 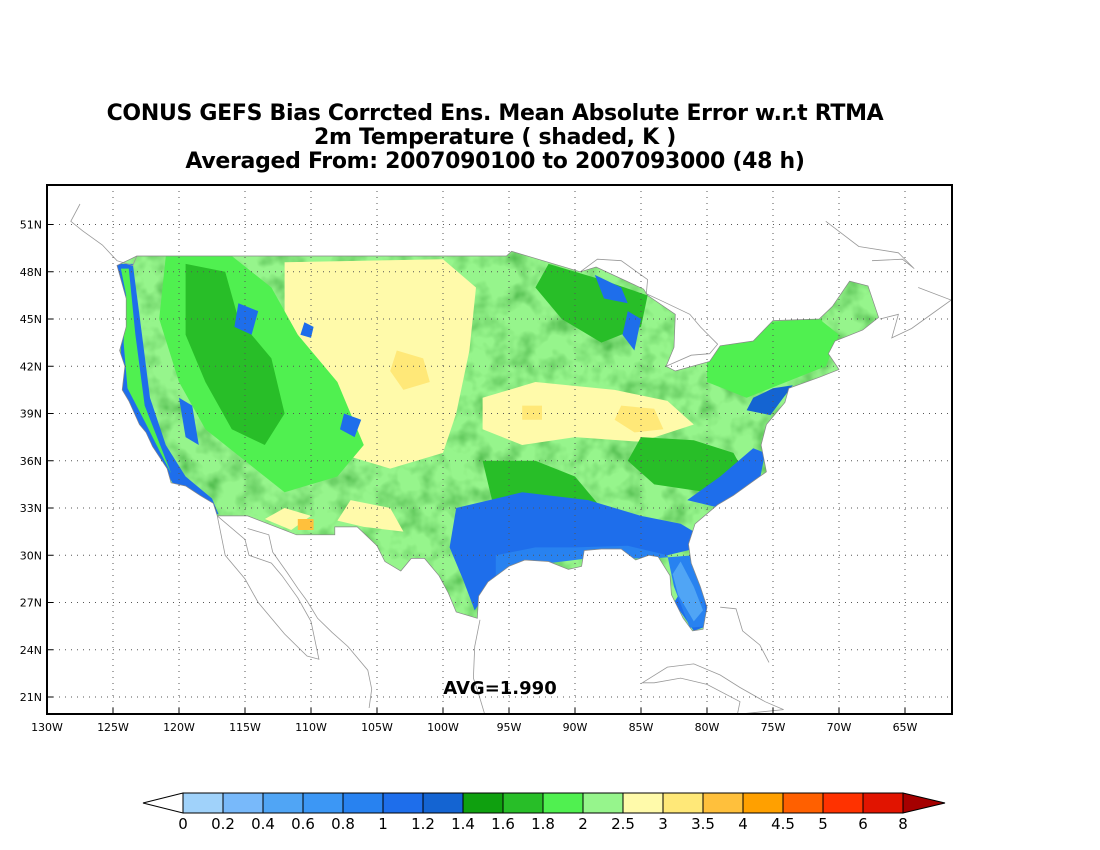 I want to click on lon-tick-label: 70W, so click(x=839, y=727).